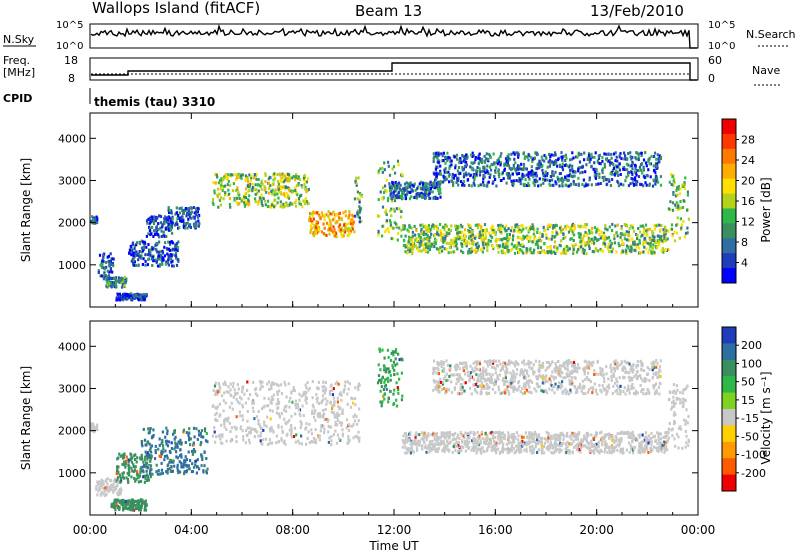 This screenshot has width=800, height=554. Describe the element at coordinates (721, 25) in the screenshot. I see `nsky-tick-right-top: 10^5` at that location.